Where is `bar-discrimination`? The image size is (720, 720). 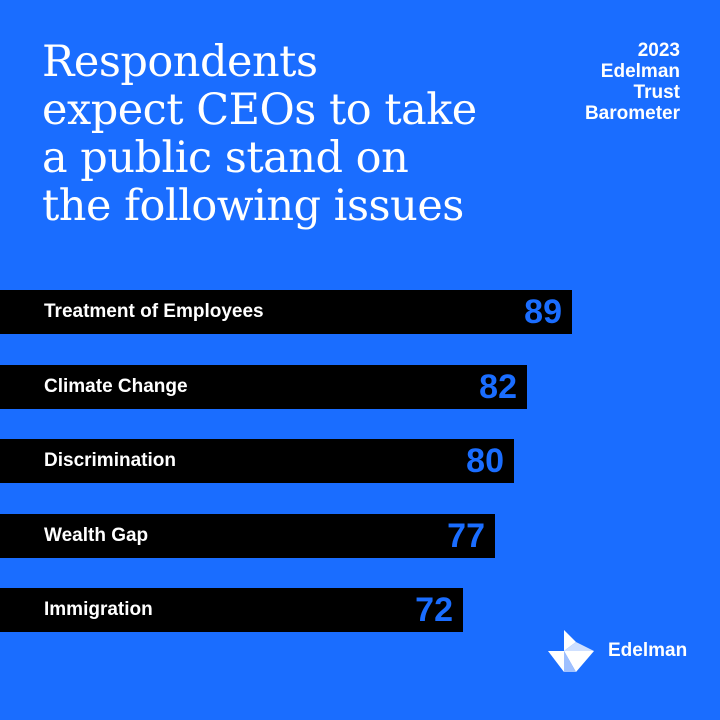
bar-discrimination is located at coordinates (257, 461).